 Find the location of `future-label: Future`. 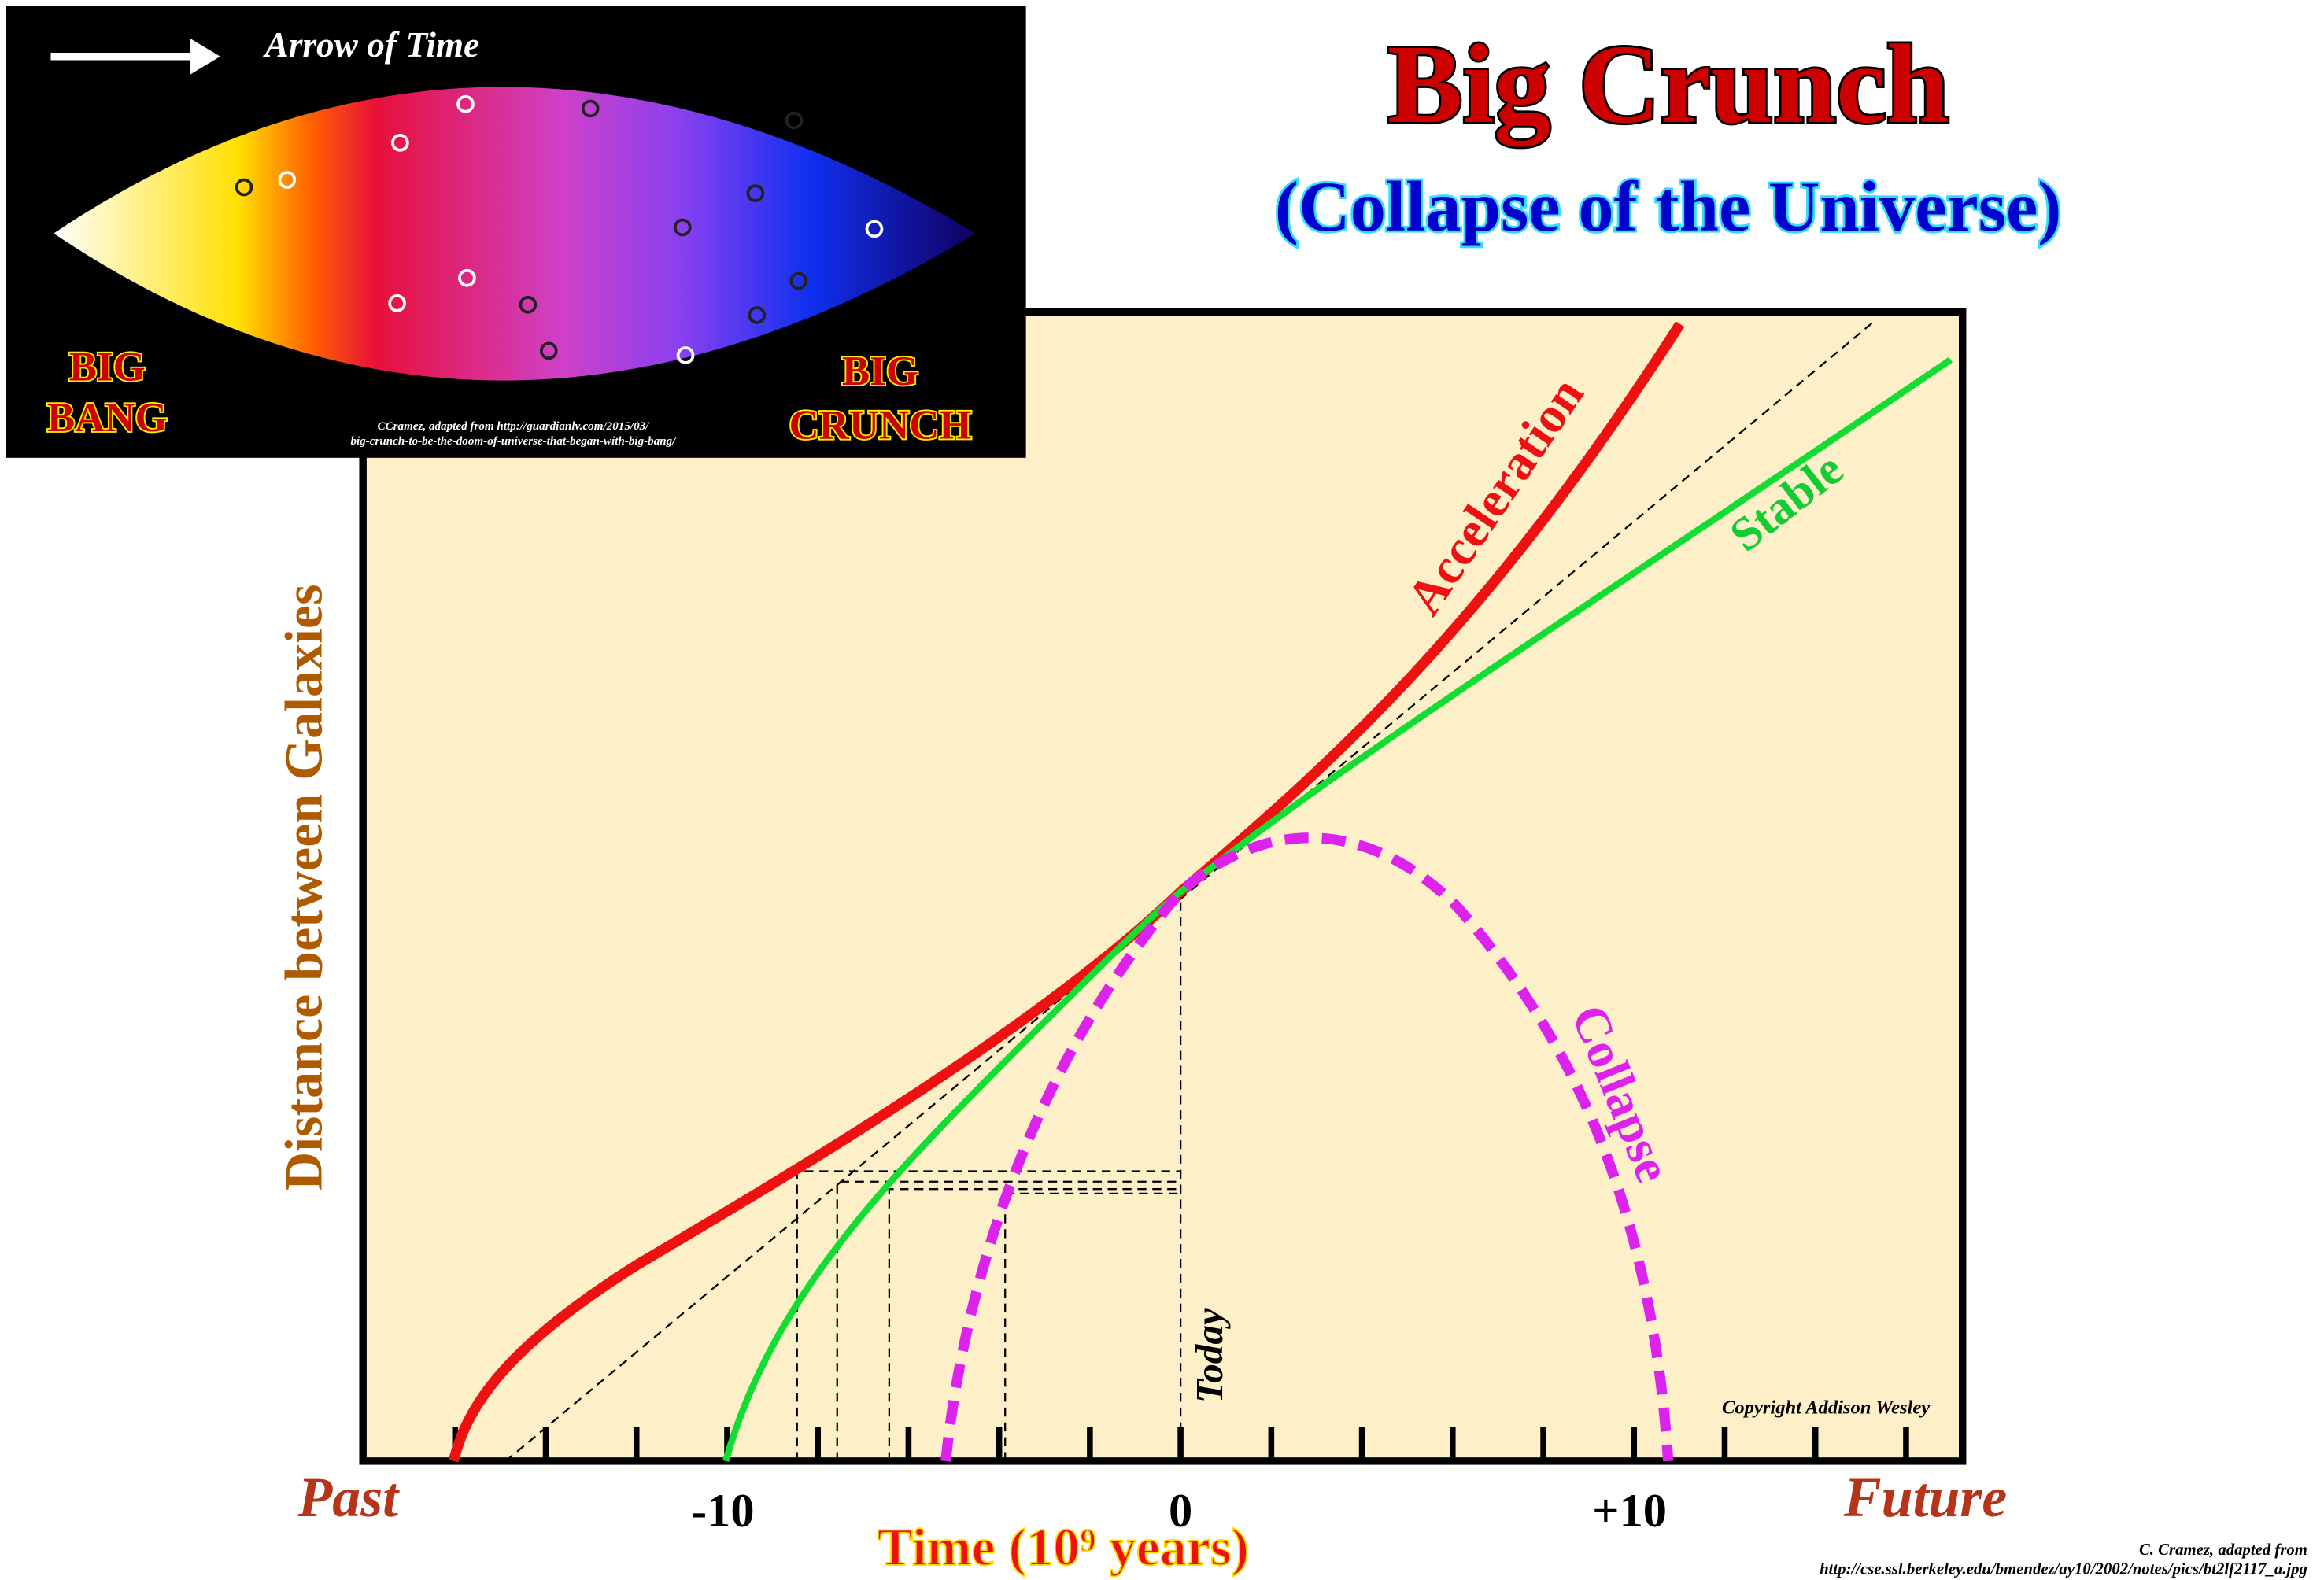

future-label: Future is located at coordinates (1925, 1497).